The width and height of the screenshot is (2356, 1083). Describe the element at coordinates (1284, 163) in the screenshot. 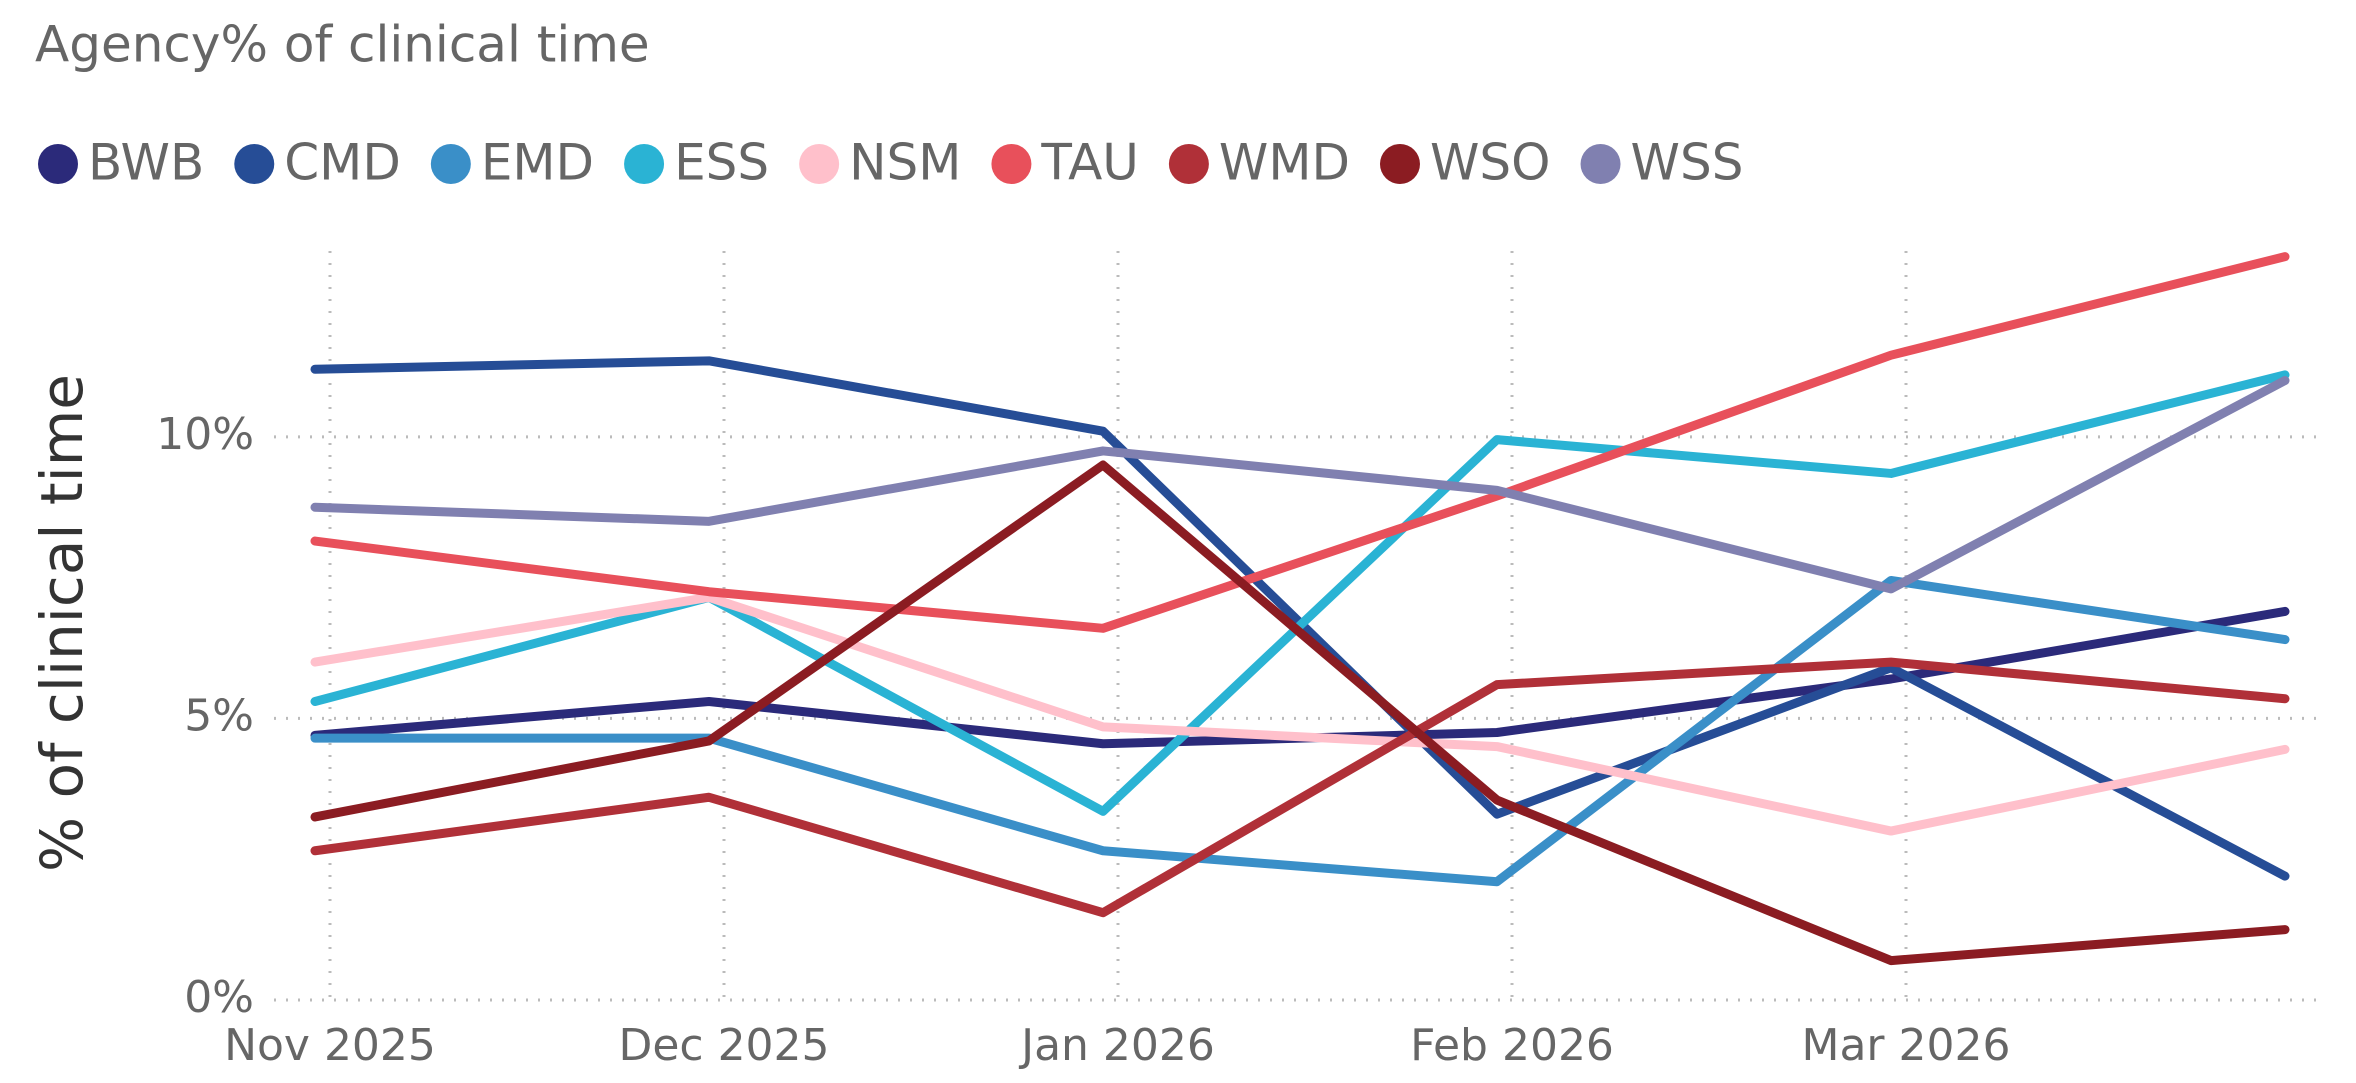

I see `legend-label: WMD` at that location.